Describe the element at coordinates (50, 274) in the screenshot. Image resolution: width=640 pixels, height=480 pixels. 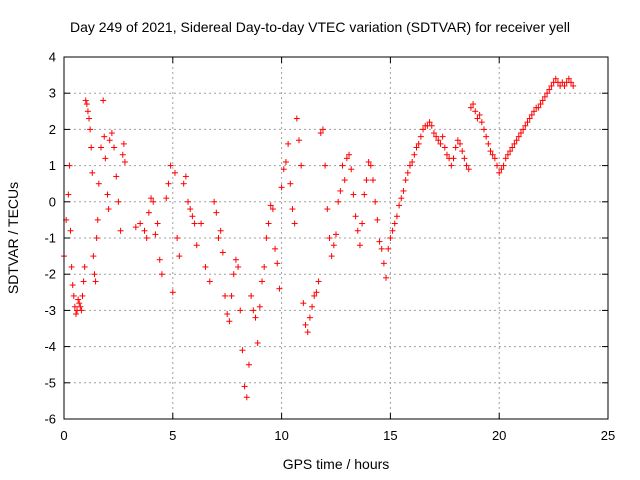
I see `y-tick-label: -2` at that location.